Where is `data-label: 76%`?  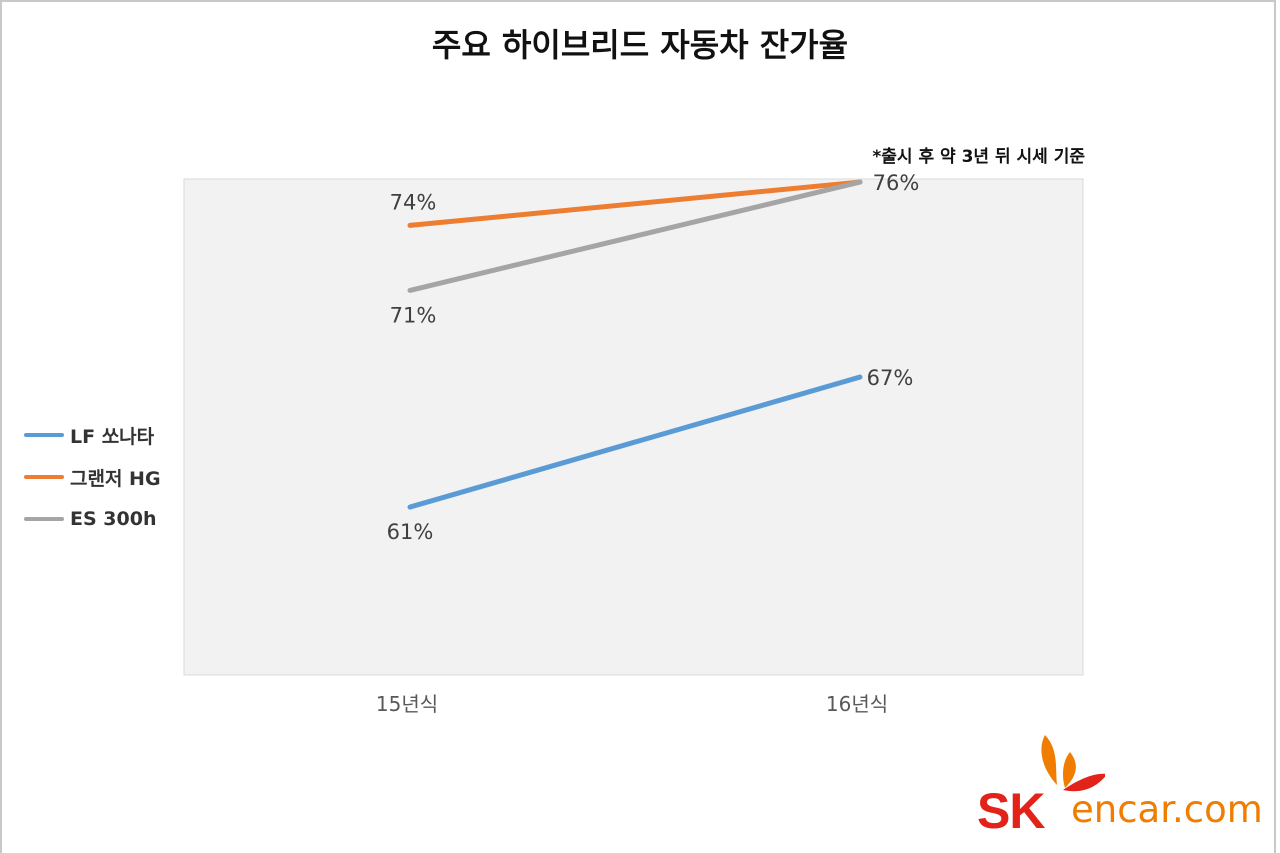
data-label: 76% is located at coordinates (896, 183).